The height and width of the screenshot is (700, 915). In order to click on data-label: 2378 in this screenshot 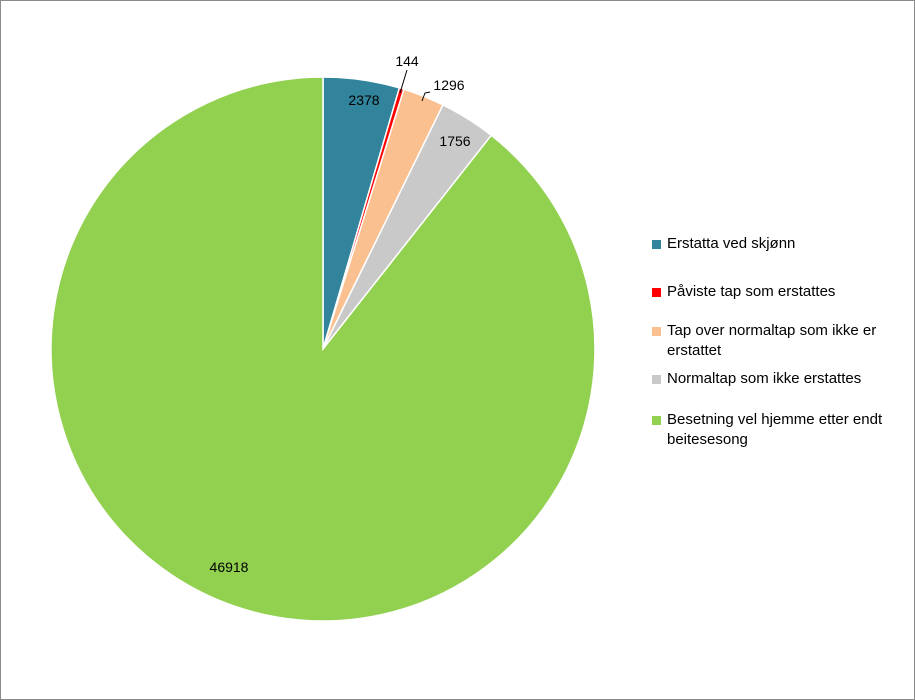, I will do `click(363, 100)`.